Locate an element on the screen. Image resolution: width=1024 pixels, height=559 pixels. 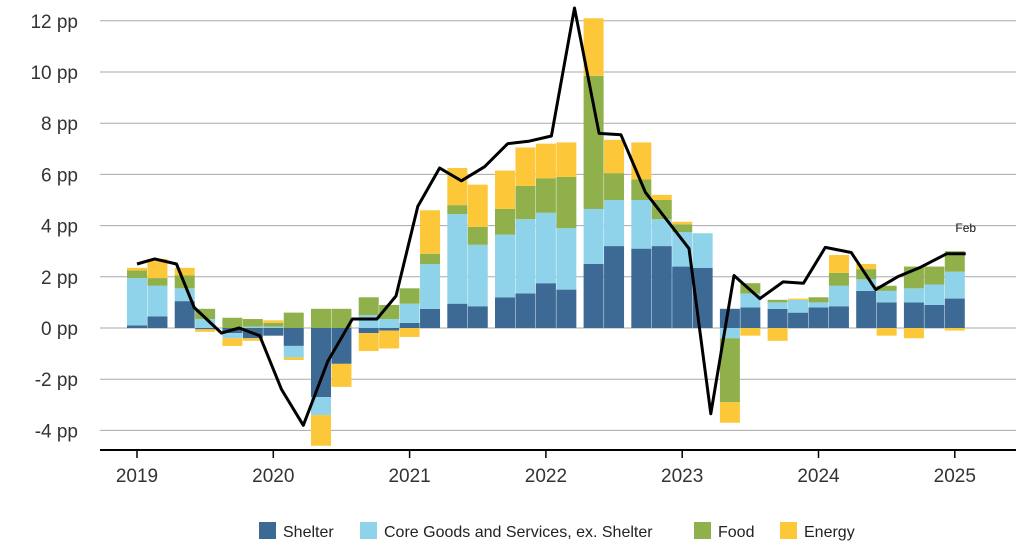
x-tick-label: 2021 is located at coordinates (409, 476).